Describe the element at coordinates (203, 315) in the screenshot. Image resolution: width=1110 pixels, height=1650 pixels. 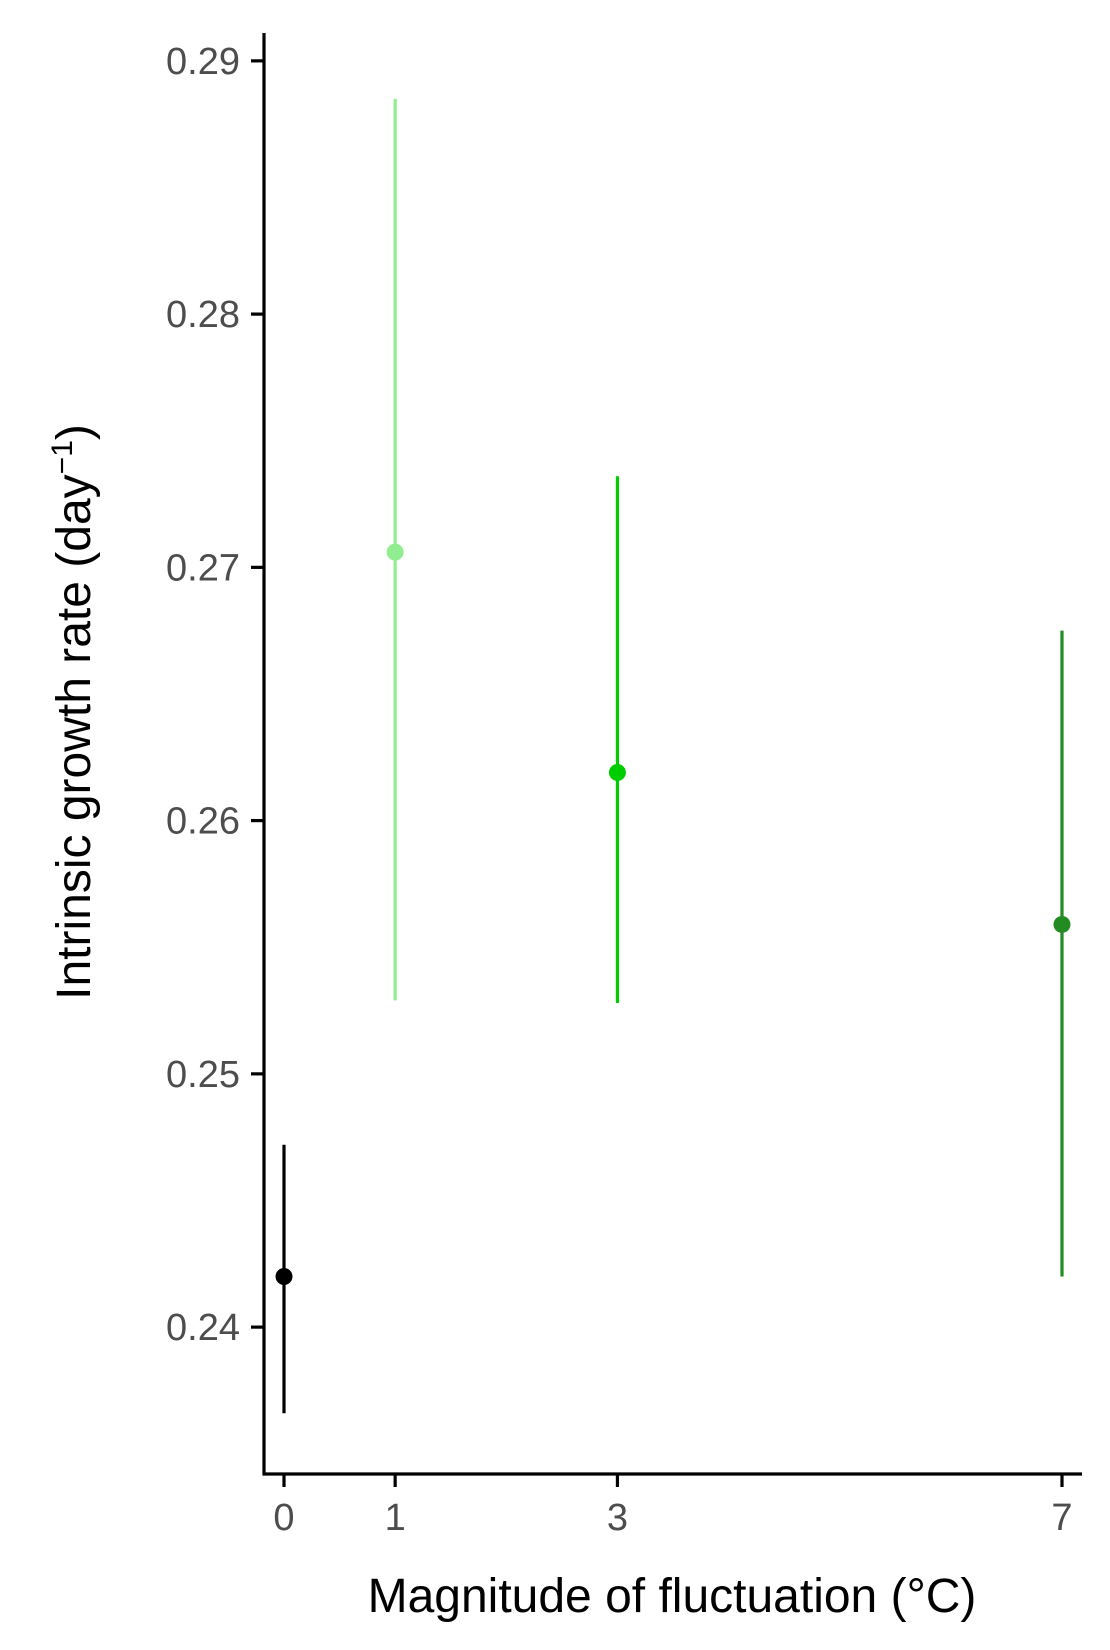
I see `y-tick-label-0.28: 0.28` at that location.